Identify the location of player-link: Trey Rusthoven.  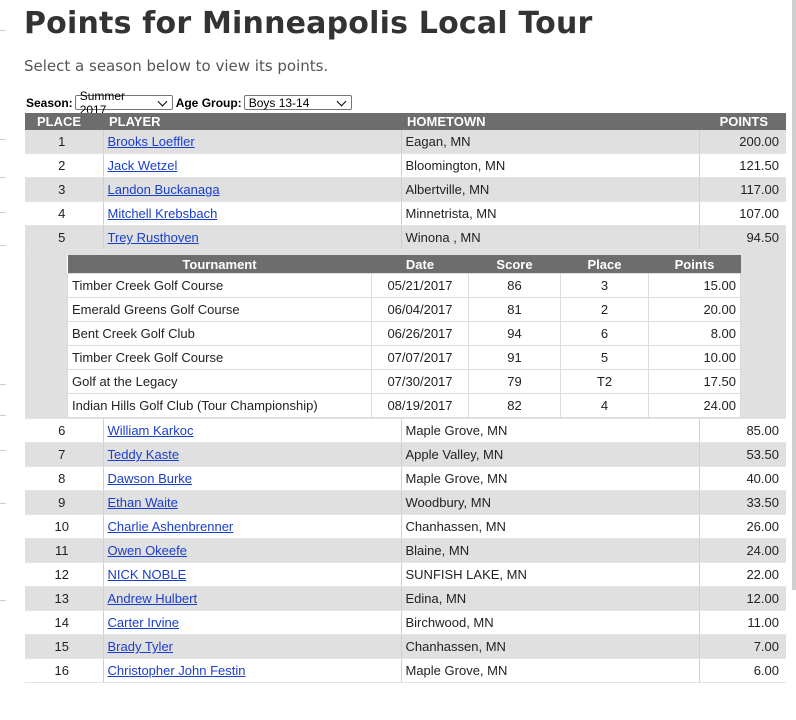
(153, 237).